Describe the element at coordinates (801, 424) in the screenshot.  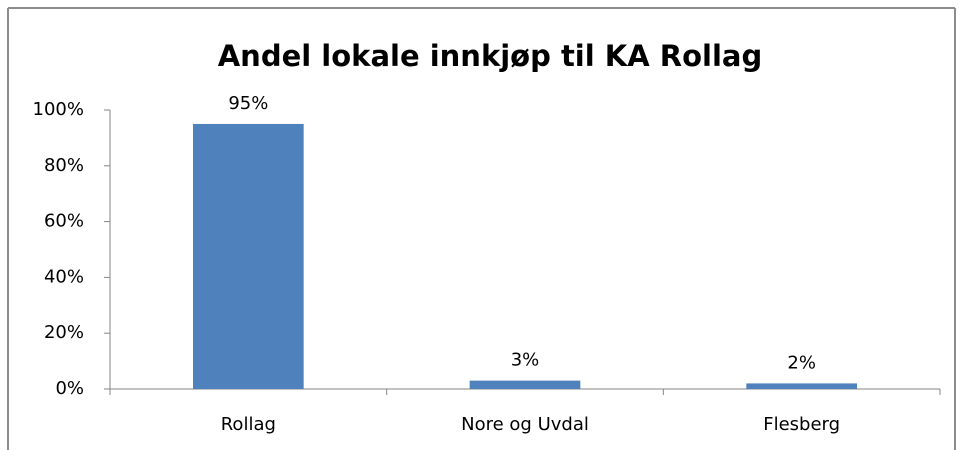
I see `x-tick-label: Flesberg` at that location.